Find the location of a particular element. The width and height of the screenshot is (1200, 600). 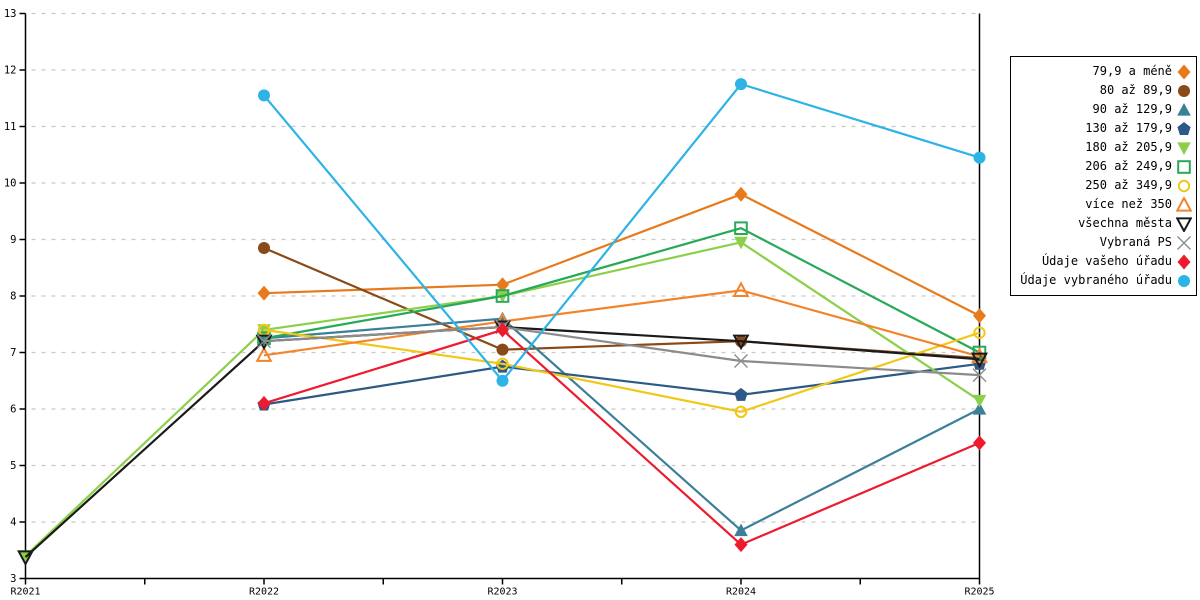

legend-item-label: Vybraná PS is located at coordinates (1135, 242).